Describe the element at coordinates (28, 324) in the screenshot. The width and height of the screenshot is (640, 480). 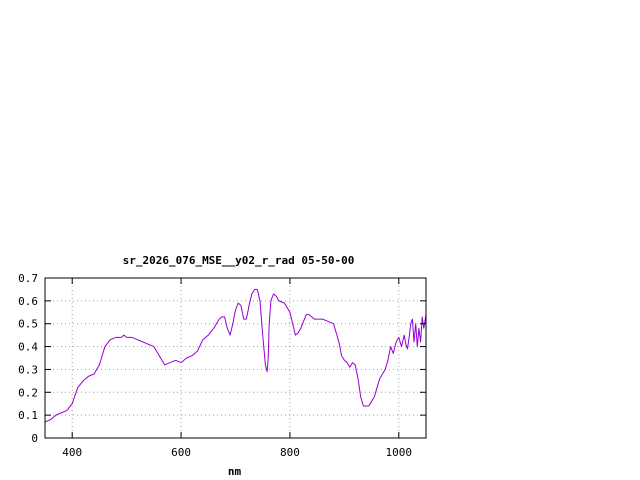
I see `y-tick-label: 0.5` at that location.